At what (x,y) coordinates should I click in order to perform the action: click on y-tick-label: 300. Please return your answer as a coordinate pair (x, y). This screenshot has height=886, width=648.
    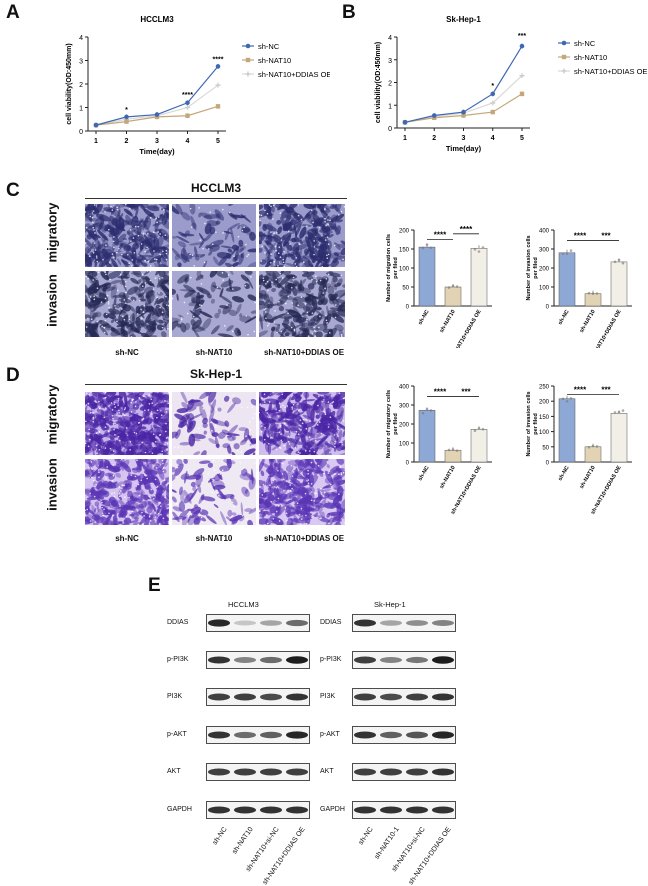
    Looking at the image, I should click on (404, 407).